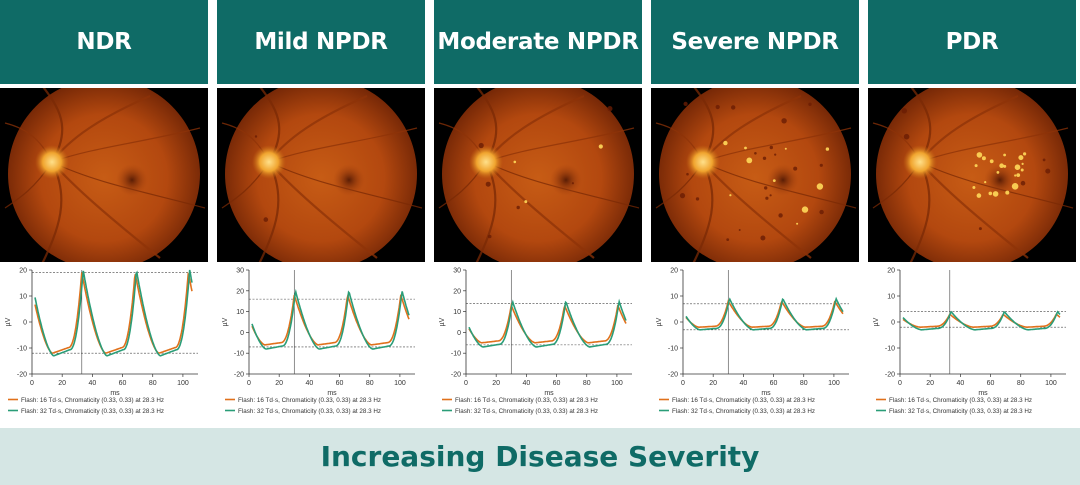 Image resolution: width=1080 pixels, height=485 pixels. Describe the element at coordinates (496, 383) in the screenshot. I see `x-tick-label: 20` at that location.